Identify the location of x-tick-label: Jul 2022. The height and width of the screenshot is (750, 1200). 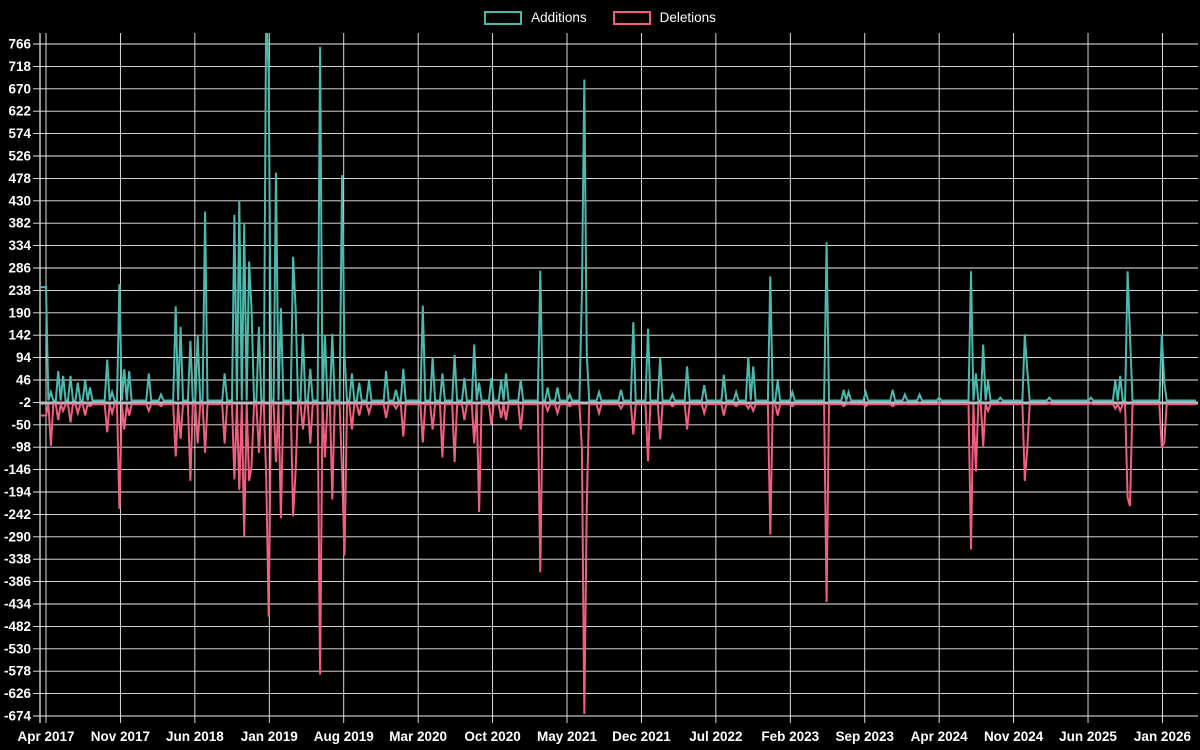
(715, 736).